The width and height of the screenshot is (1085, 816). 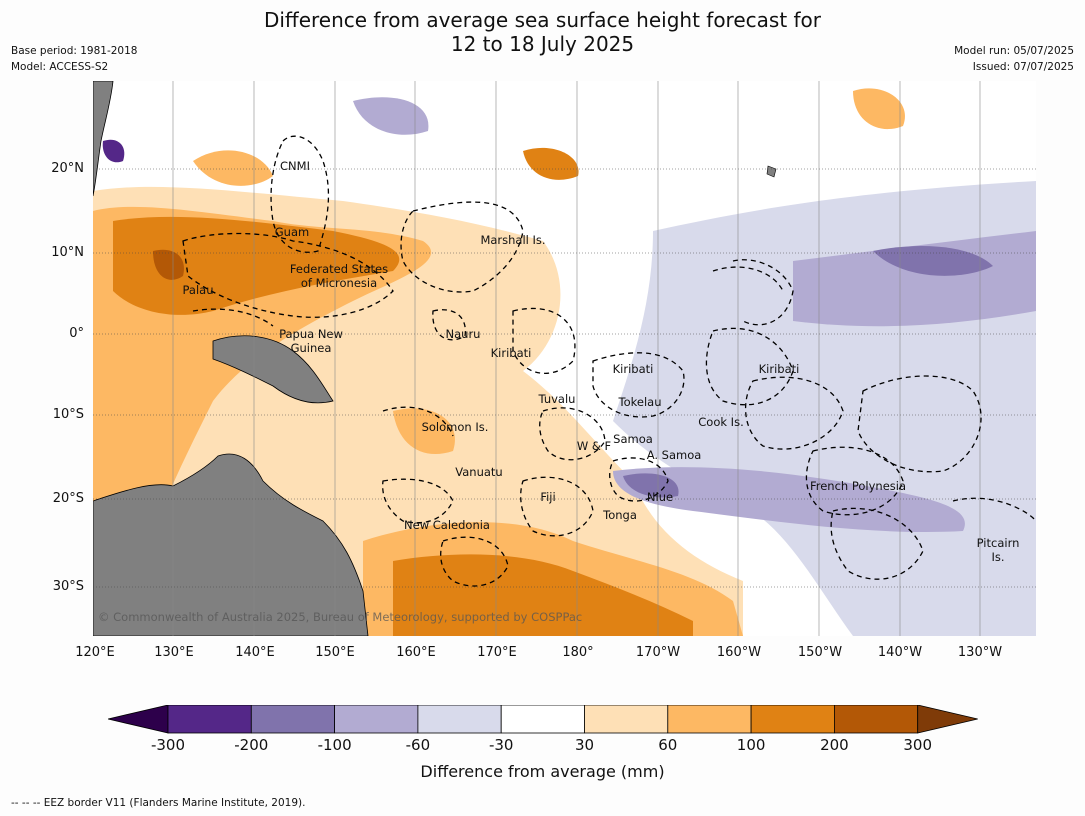 I want to click on place-label-kiribati-w: Kiribati, so click(x=511, y=353).